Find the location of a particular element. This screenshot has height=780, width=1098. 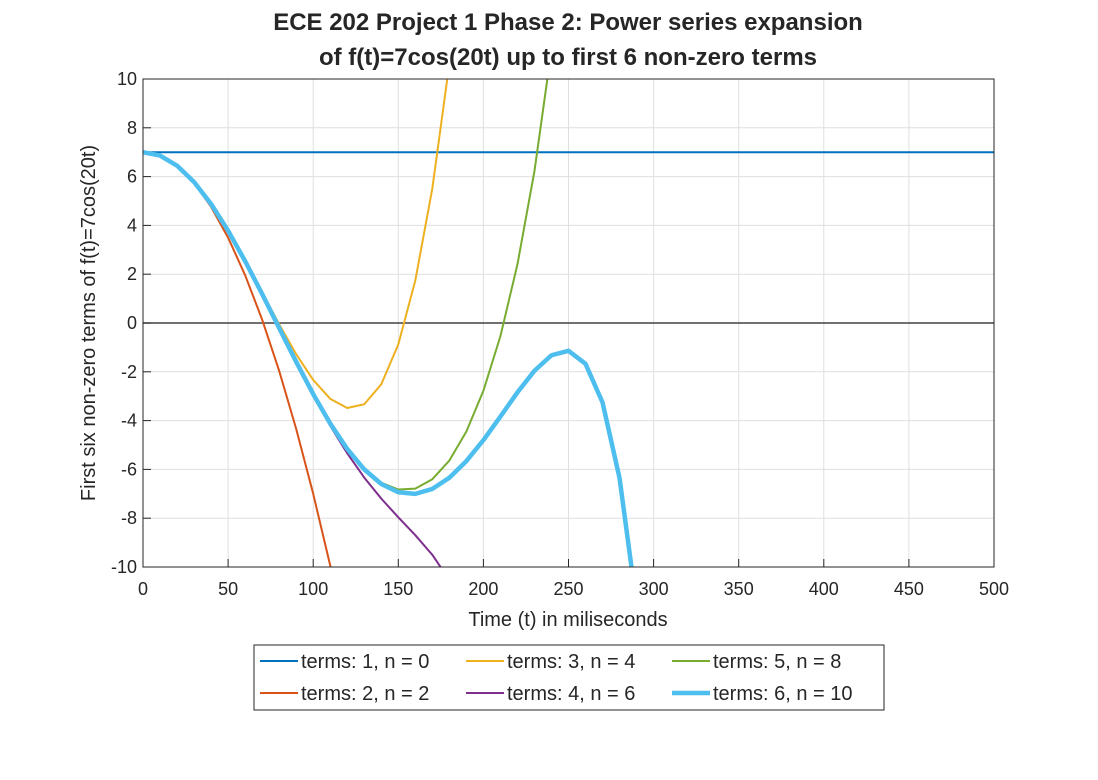

y-tick-label: 10 is located at coordinates (127, 79).